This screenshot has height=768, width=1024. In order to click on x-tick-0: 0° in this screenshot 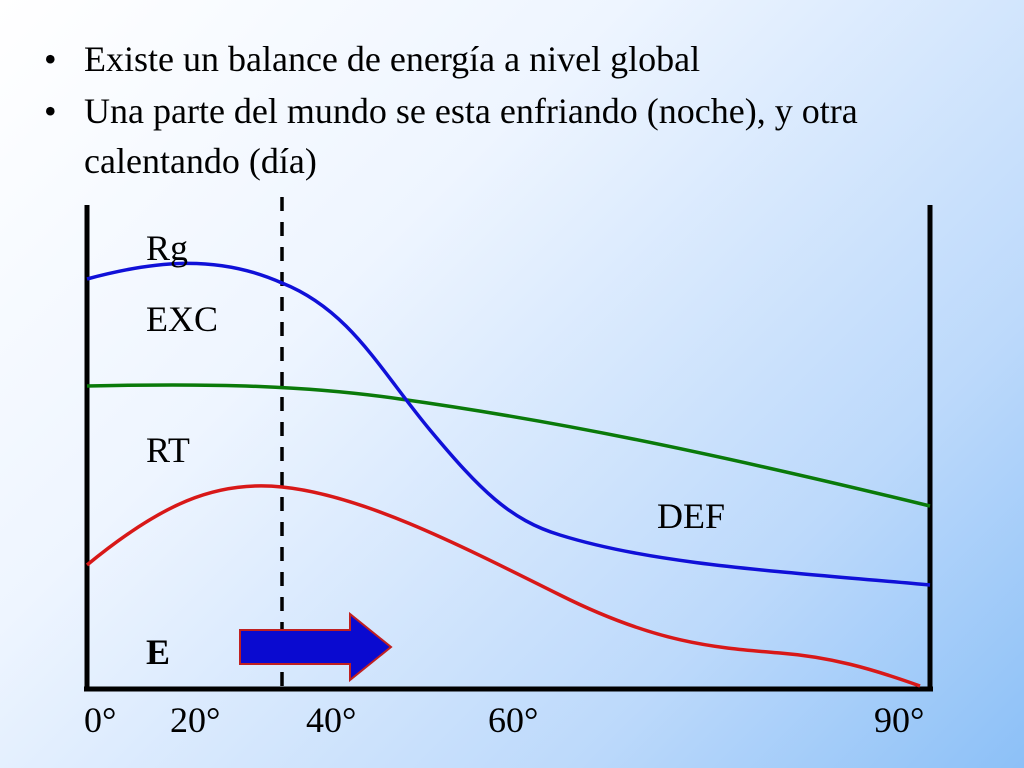, I will do `click(100, 720)`.